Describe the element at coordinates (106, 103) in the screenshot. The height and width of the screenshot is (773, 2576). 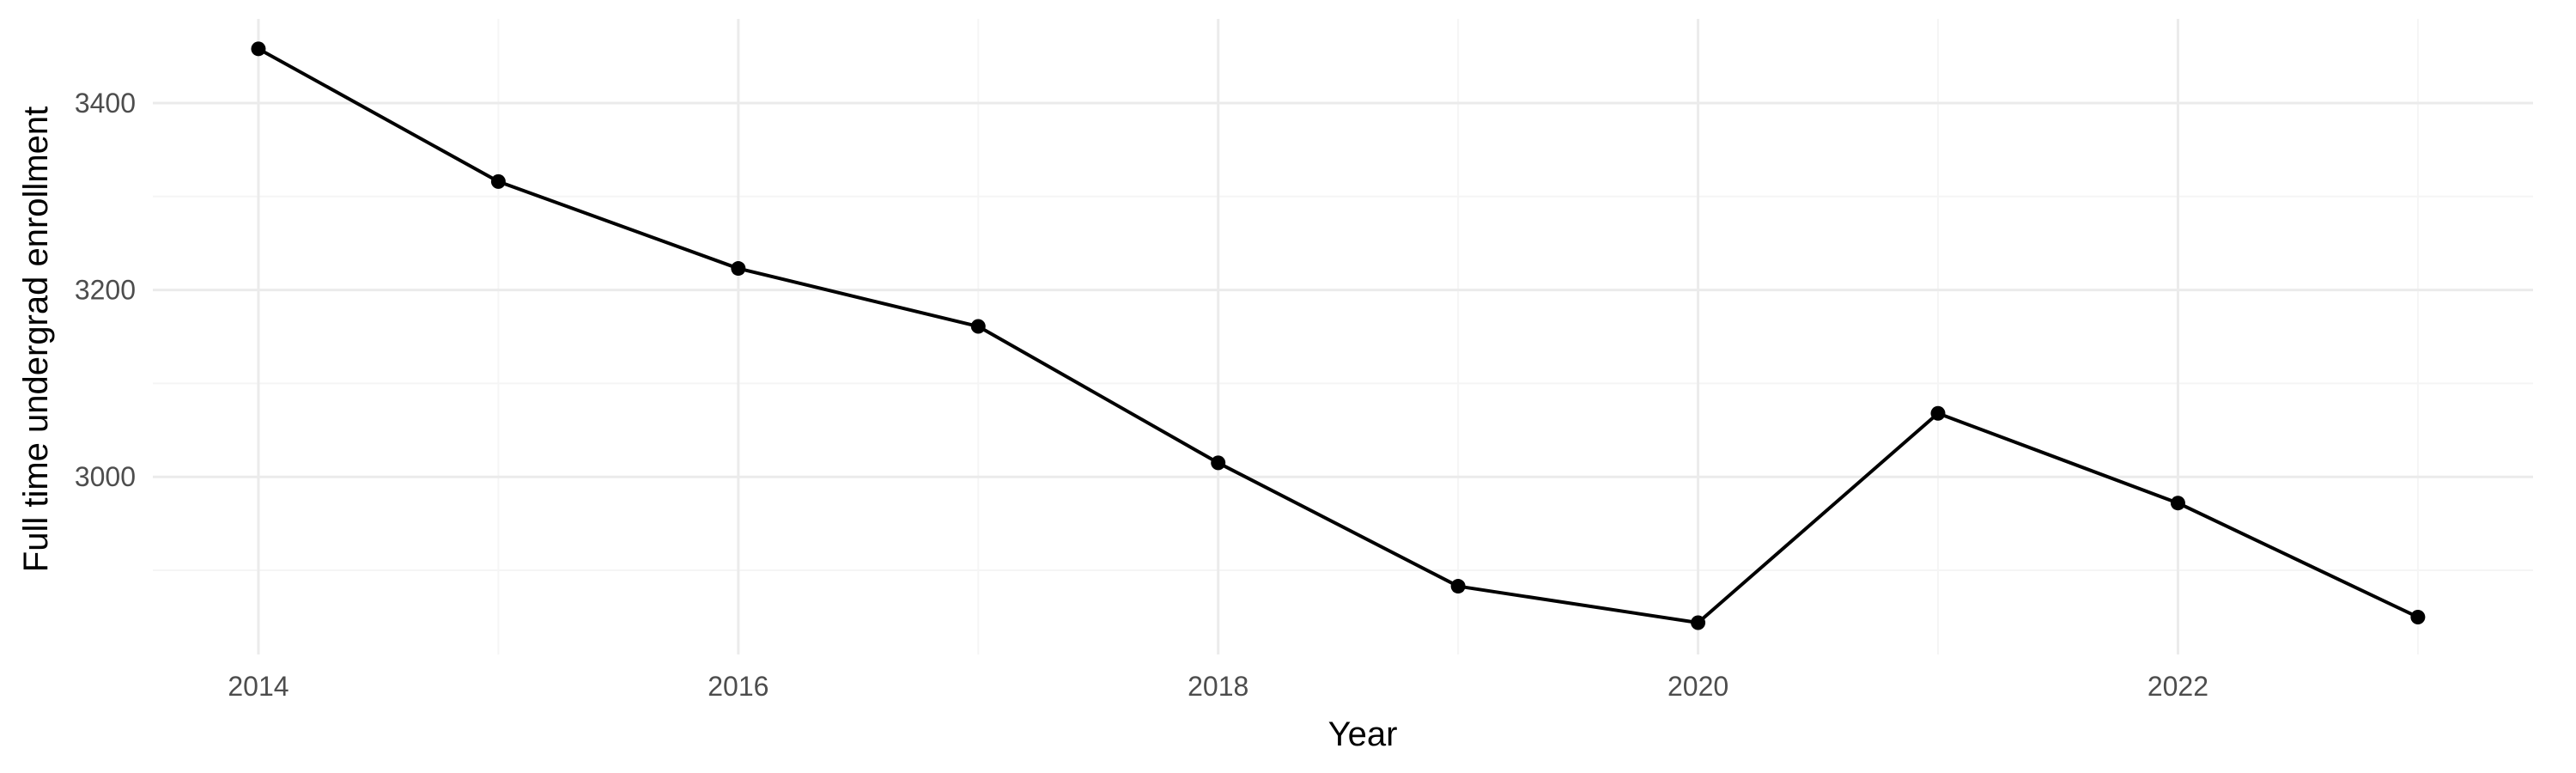
I see `y-tick-label: 3400` at that location.